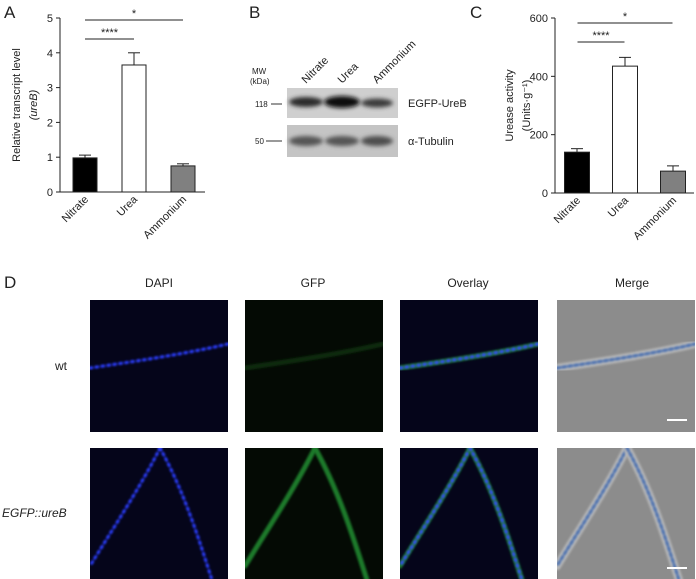 The height and width of the screenshot is (579, 696). What do you see at coordinates (395, 62) in the screenshot?
I see `lane-label: Ammonium` at bounding box center [395, 62].